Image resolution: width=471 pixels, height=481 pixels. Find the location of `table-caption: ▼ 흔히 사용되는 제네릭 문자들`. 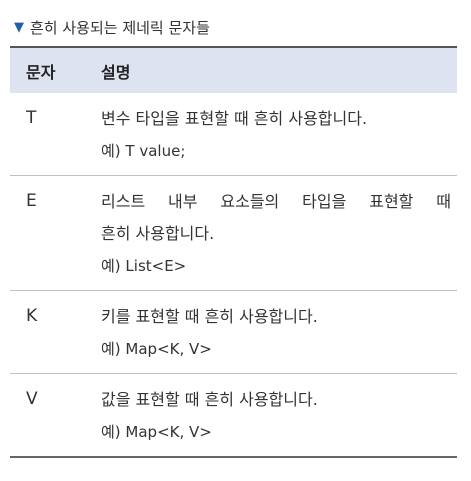

table-caption: ▼ 흔히 사용되는 제네릭 문자들 is located at coordinates (233, 27).